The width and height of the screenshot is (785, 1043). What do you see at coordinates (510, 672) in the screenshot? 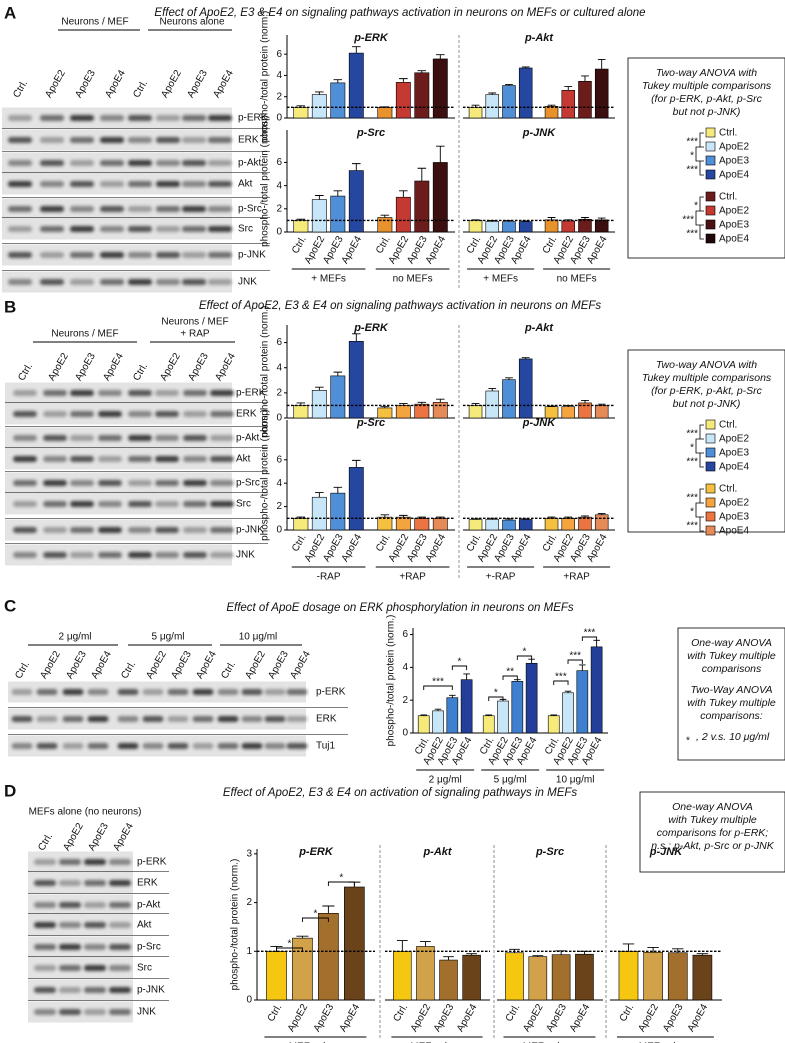
I see `significance-stars: **` at bounding box center [510, 672].